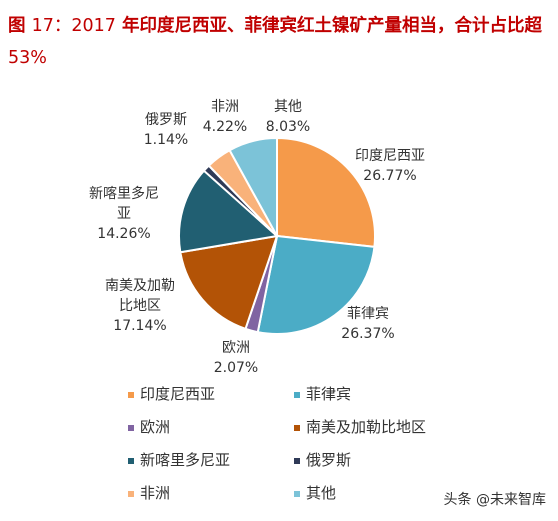 The width and height of the screenshot is (558, 521). Describe the element at coordinates (166, 120) in the screenshot. I see `slice-label-line: 俄罗斯` at that location.